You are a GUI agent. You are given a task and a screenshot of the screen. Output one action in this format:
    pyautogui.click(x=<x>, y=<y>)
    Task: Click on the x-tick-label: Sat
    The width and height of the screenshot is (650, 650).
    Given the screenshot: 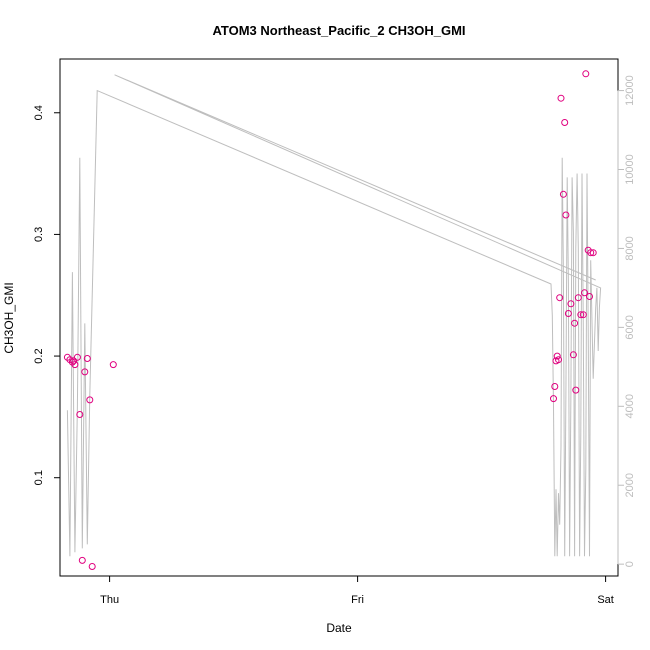 What is the action you would take?
    pyautogui.click(x=605, y=600)
    